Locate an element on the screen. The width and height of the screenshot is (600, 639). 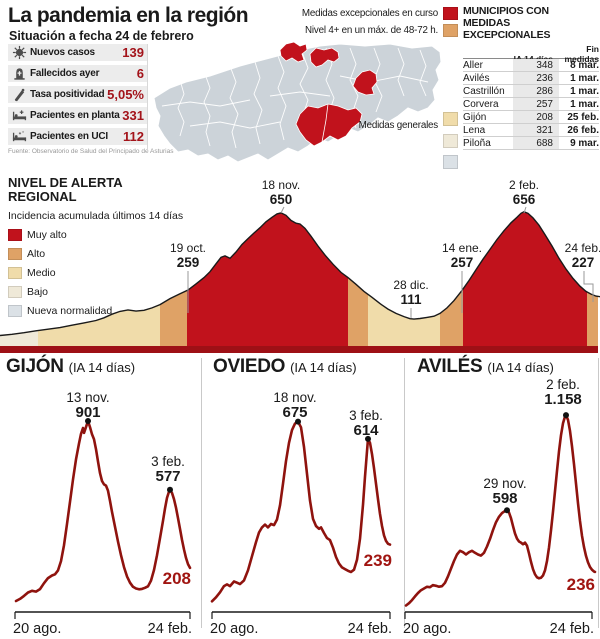
gijon-latest-value: 208 is located at coordinates (177, 578).